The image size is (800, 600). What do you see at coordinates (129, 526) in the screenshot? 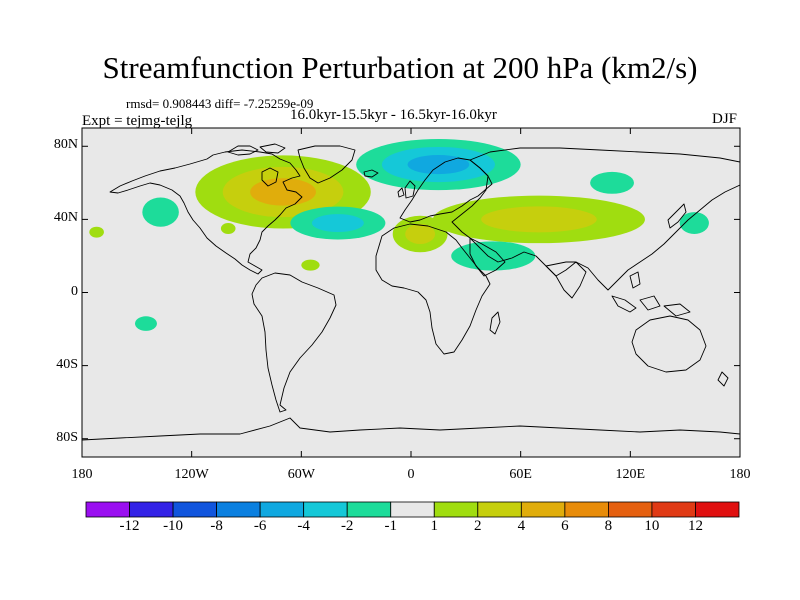
I see `colorbar-label: -12` at bounding box center [129, 526].